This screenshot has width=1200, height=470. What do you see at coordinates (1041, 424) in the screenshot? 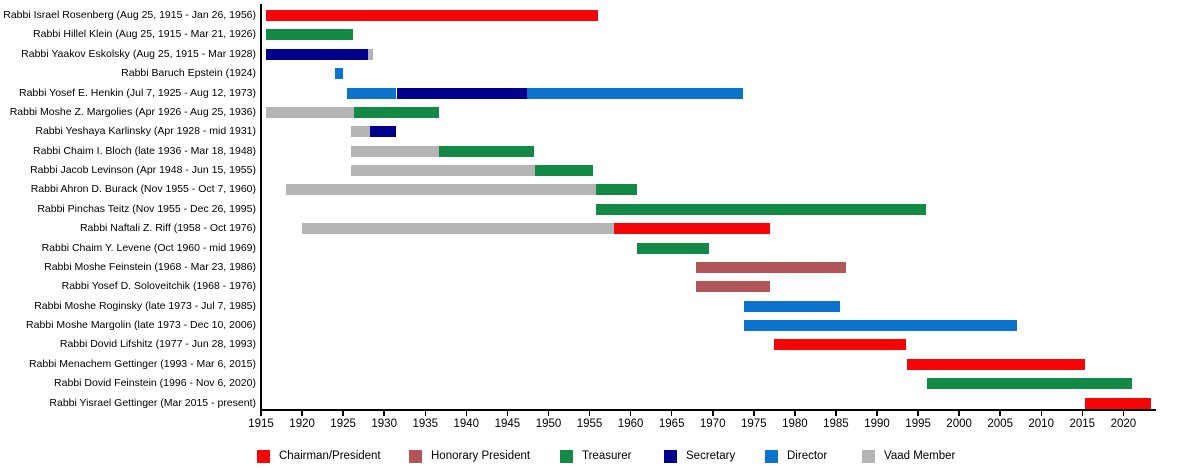
I see `axis-tick-label: 2010` at bounding box center [1041, 424].